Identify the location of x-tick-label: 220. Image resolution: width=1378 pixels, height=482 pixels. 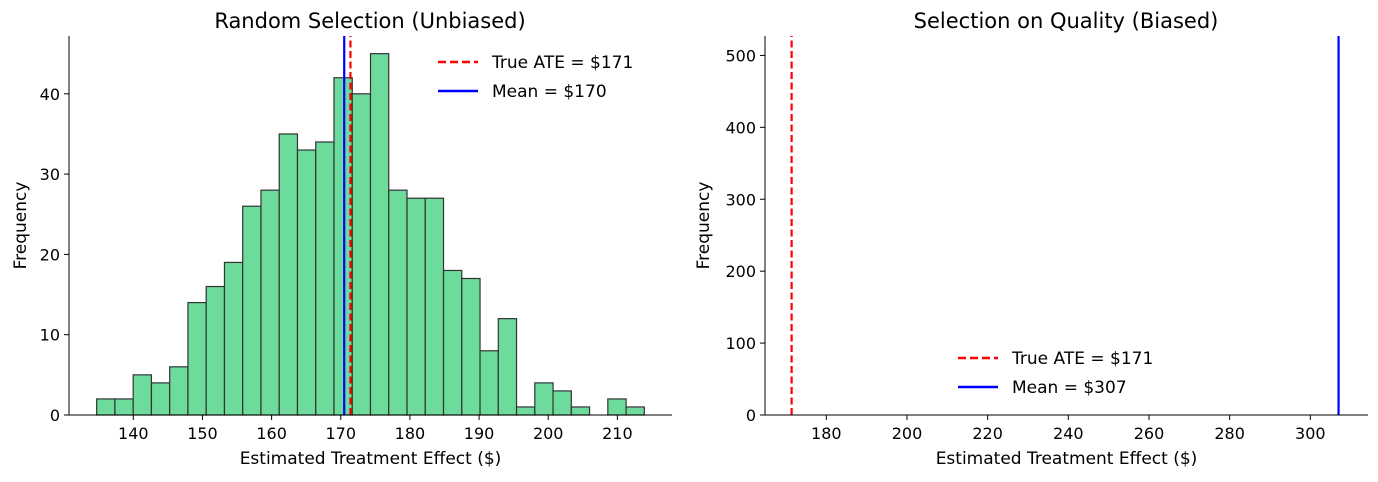
(987, 433).